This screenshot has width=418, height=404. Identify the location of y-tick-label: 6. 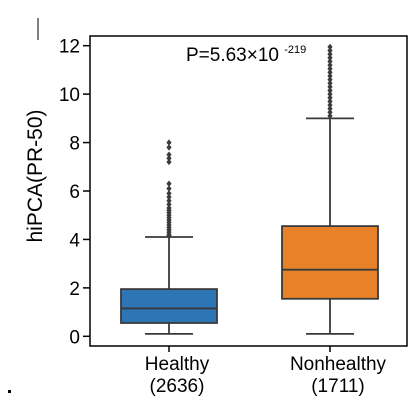
(74, 192).